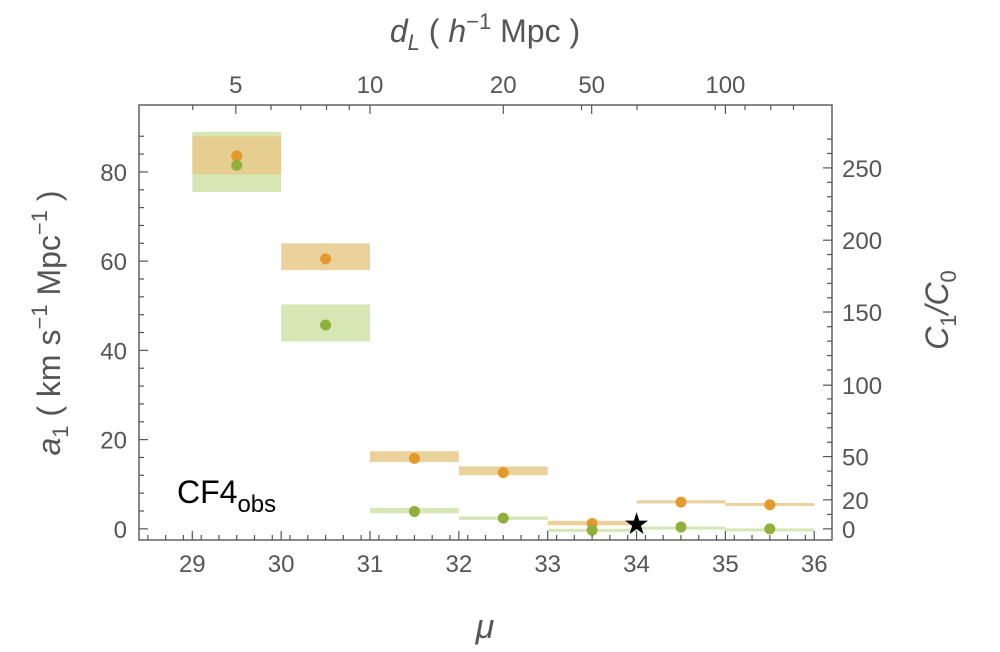 This screenshot has height=652, width=1000. Describe the element at coordinates (457, 31) in the screenshot. I see `top-axis-h: h` at that location.